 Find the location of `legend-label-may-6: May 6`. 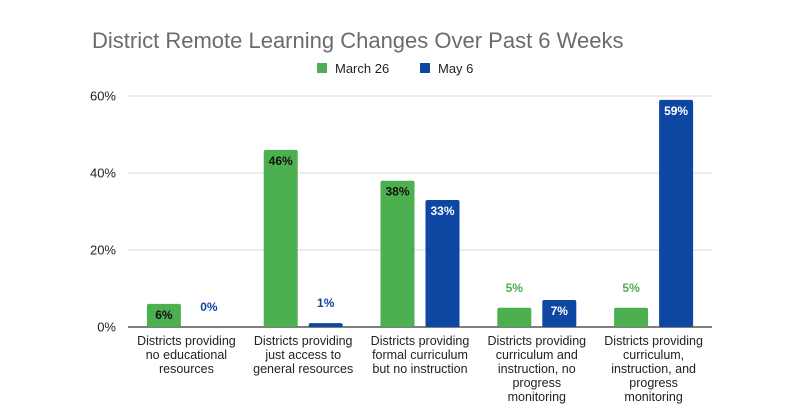

legend-label-may-6: May 6 is located at coordinates (455, 68).